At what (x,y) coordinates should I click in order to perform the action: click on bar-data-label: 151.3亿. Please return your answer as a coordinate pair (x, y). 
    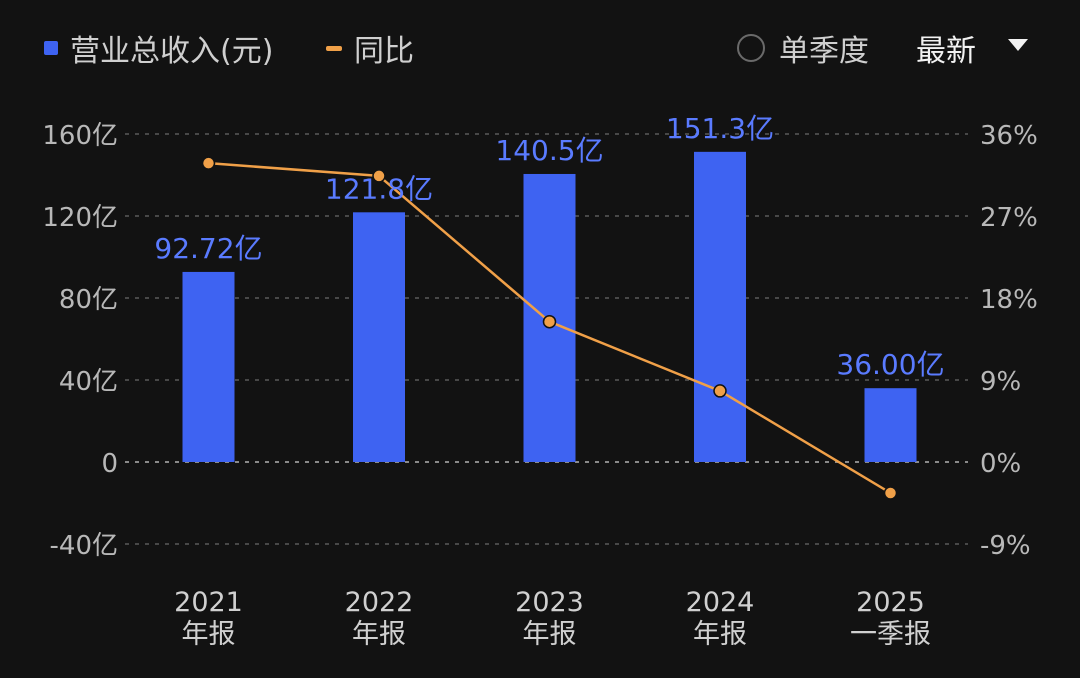
    Looking at the image, I should click on (720, 128).